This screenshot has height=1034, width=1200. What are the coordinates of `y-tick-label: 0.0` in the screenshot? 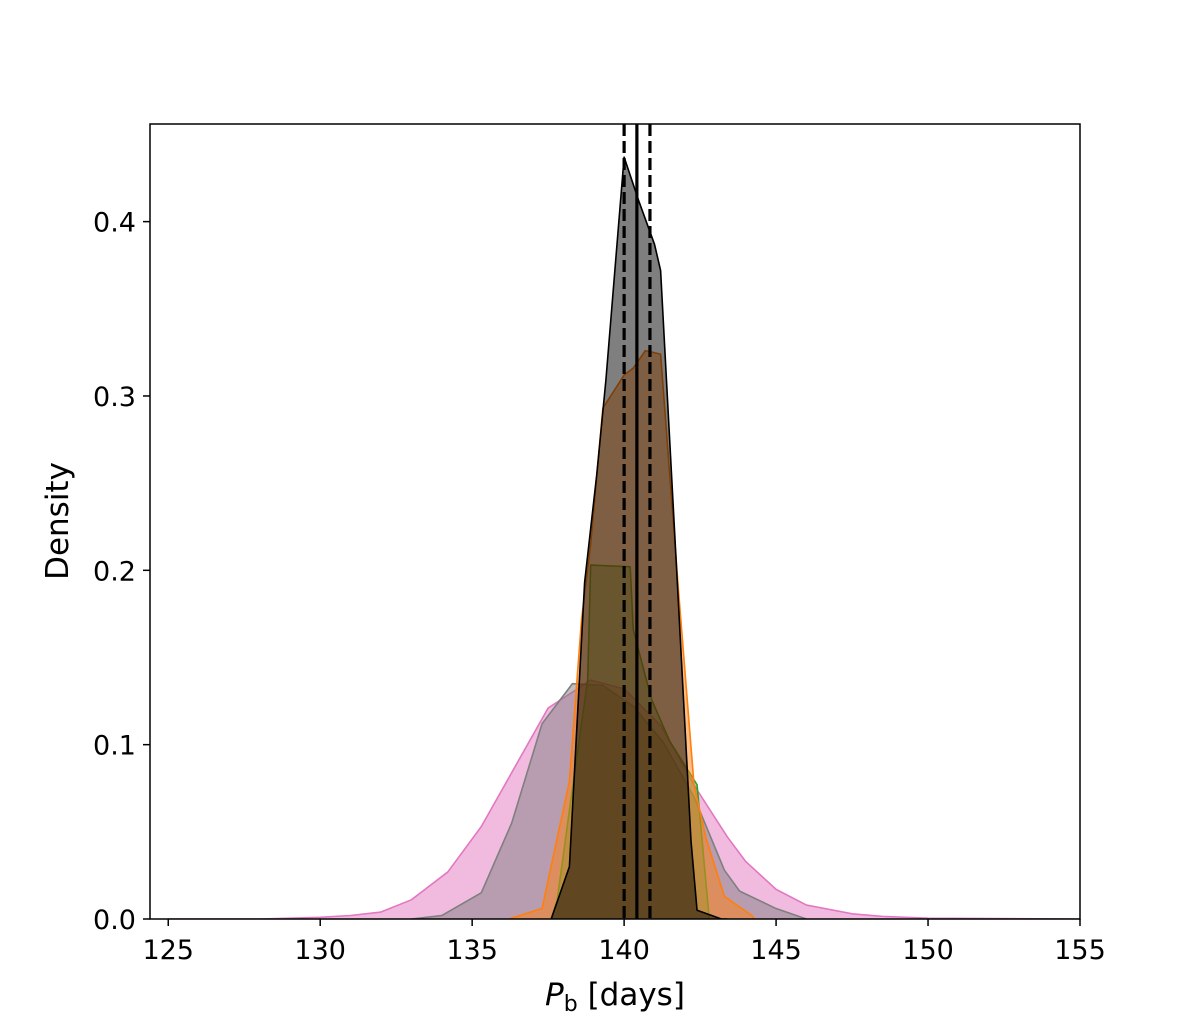 It's located at (114, 920).